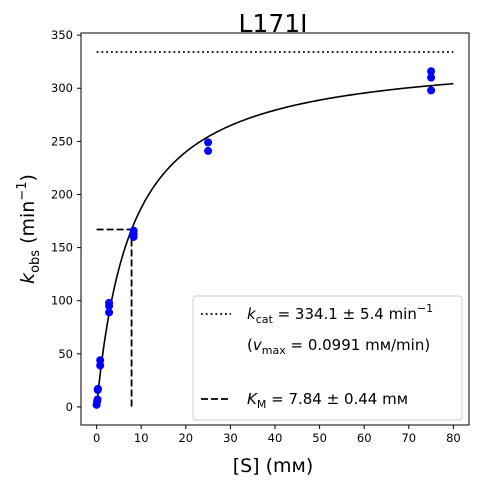 This screenshot has height=484, width=477. I want to click on y-tick-label: 50, so click(65, 354).